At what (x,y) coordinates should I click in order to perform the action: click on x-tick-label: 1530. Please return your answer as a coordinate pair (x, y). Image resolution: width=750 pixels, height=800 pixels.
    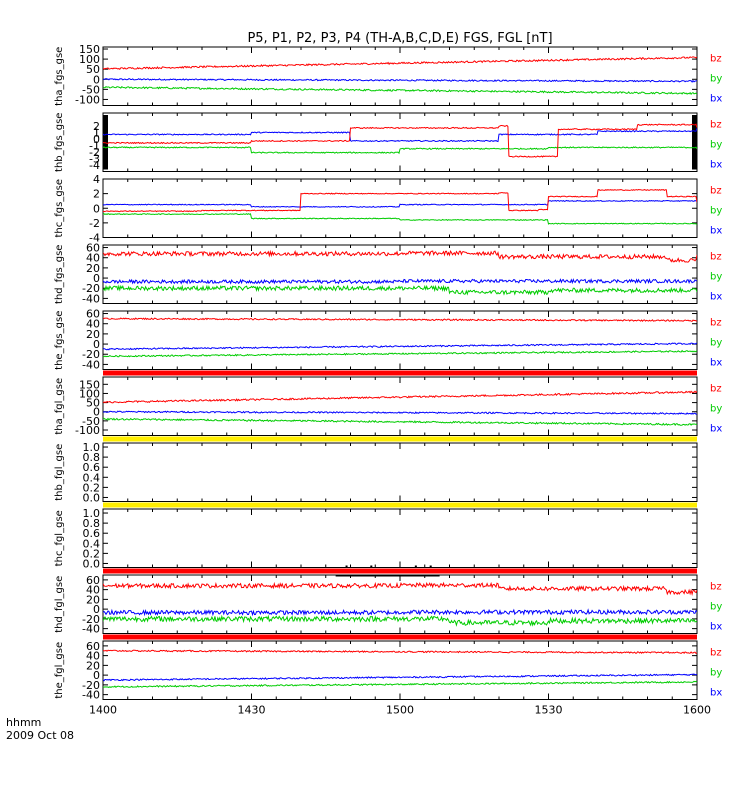
    Looking at the image, I should click on (549, 710).